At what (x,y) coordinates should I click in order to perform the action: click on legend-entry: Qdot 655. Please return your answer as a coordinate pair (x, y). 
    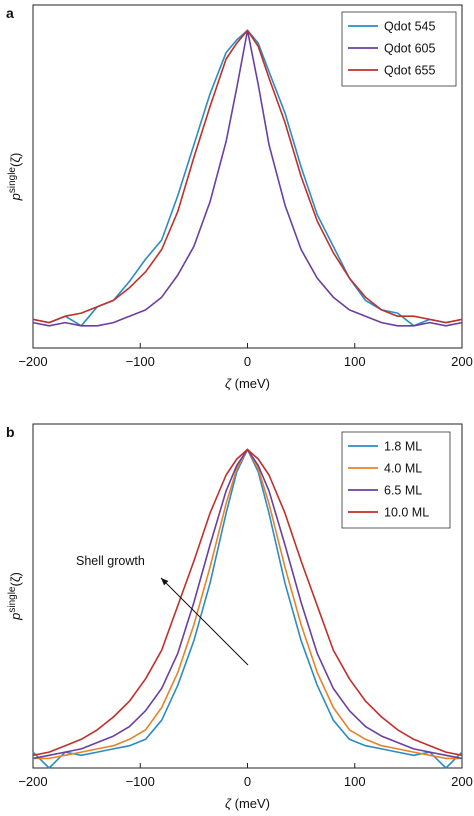
    Looking at the image, I should click on (409, 71).